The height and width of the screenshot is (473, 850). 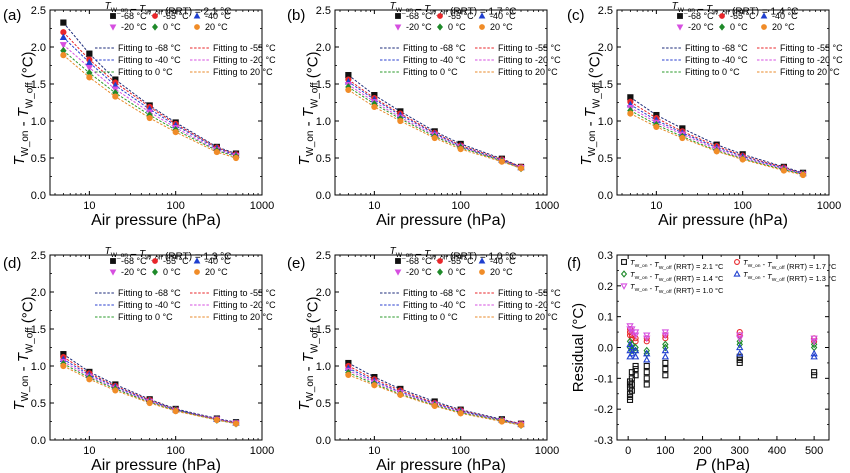 I want to click on legend-label: 20 °C, so click(x=501, y=27).